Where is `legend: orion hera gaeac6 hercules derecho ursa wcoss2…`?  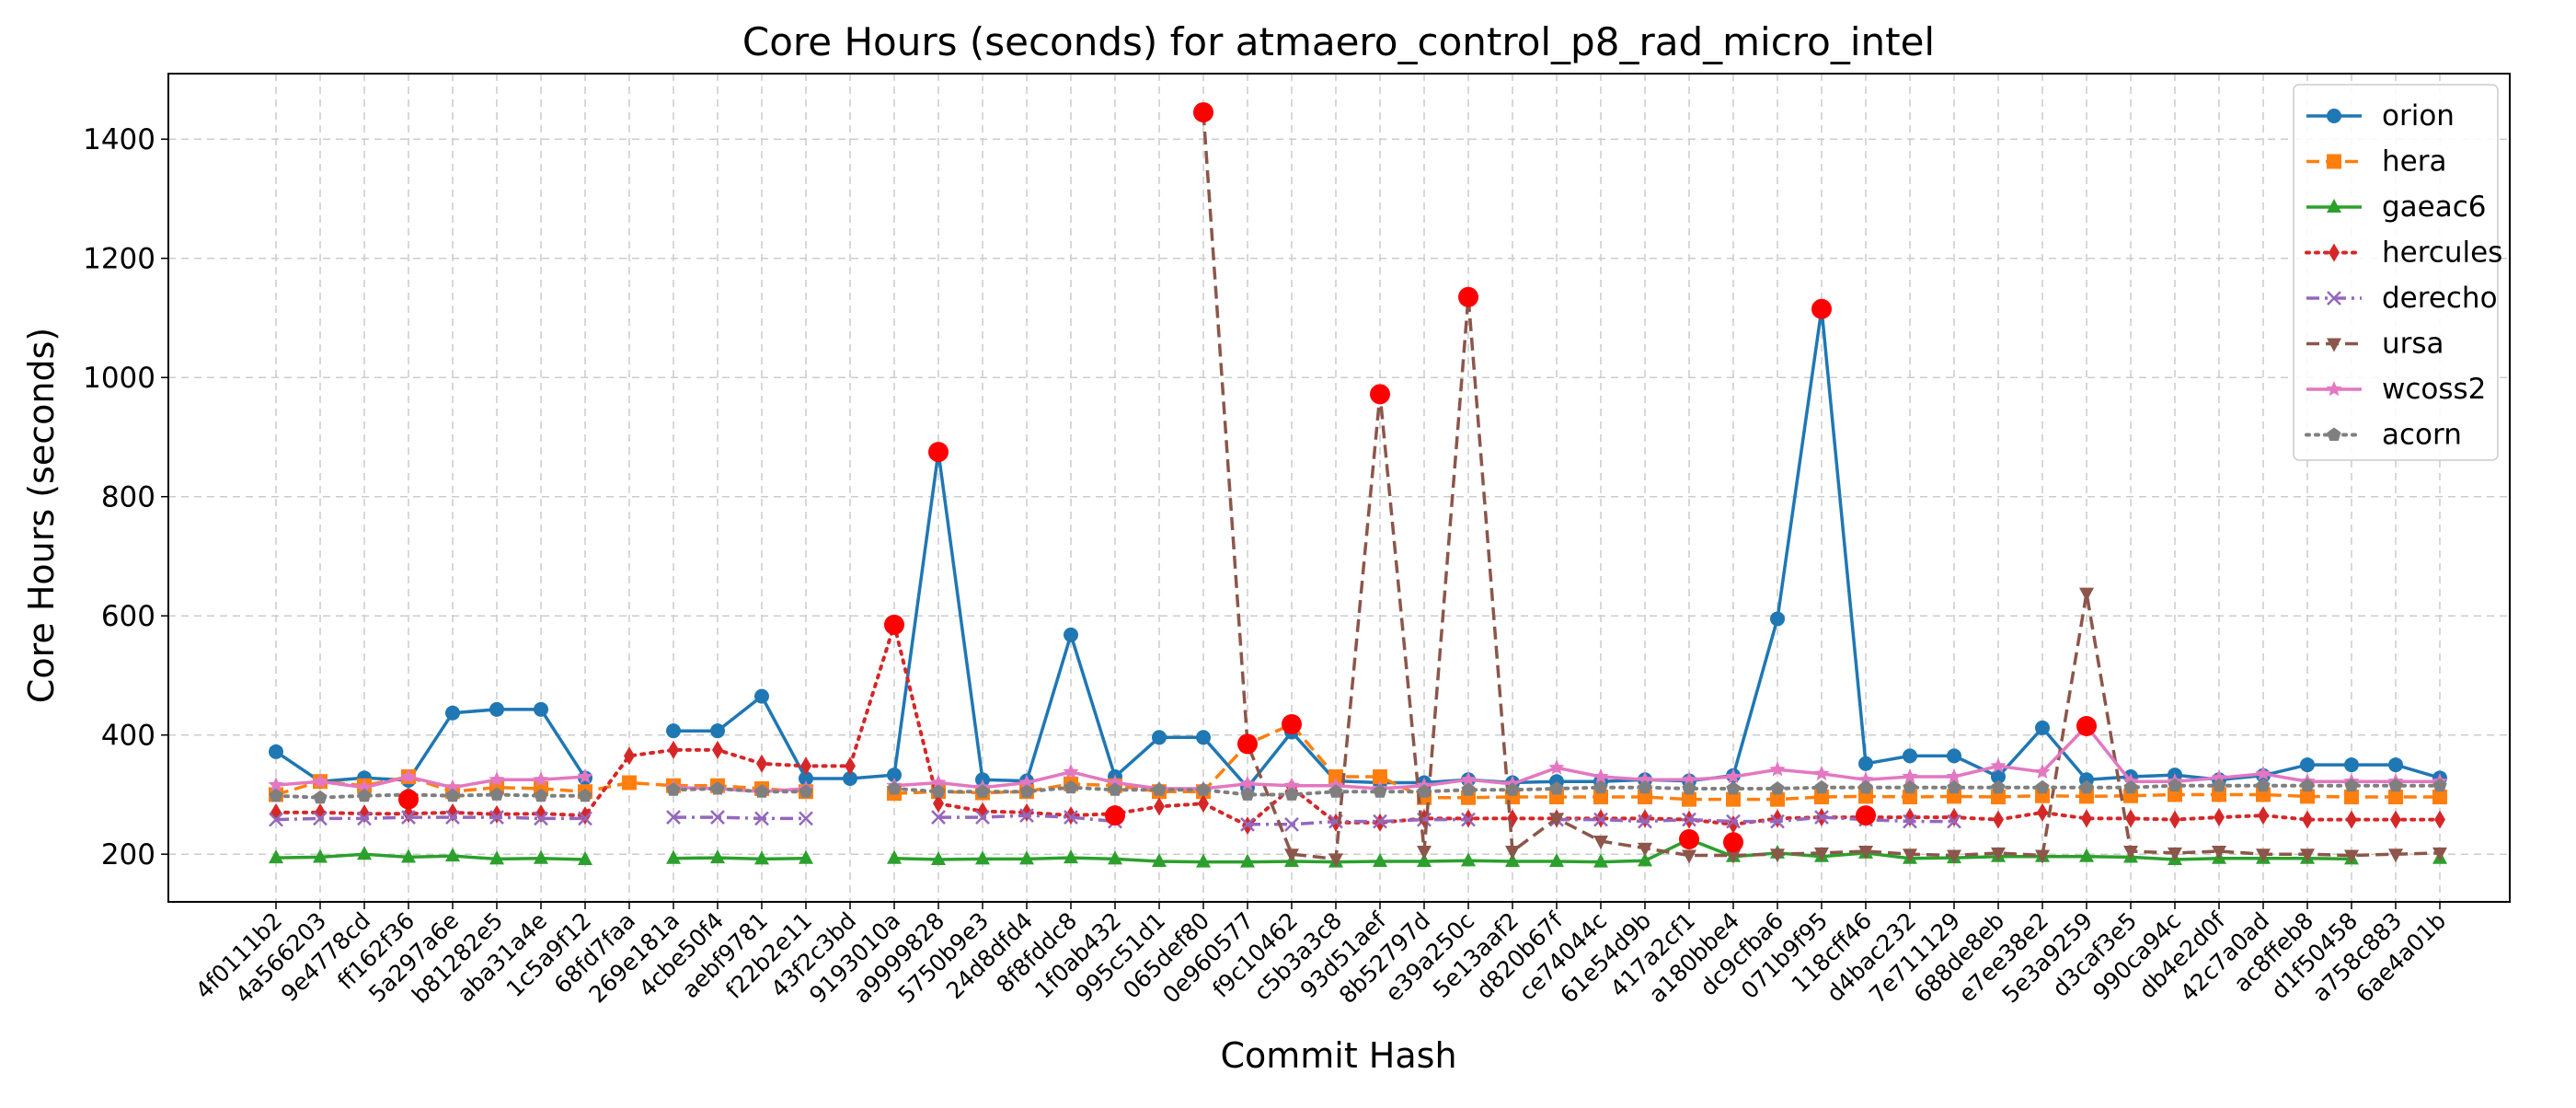 legend: orion hera gaeac6 hercules derecho ursa wcoss2… is located at coordinates (2397, 272).